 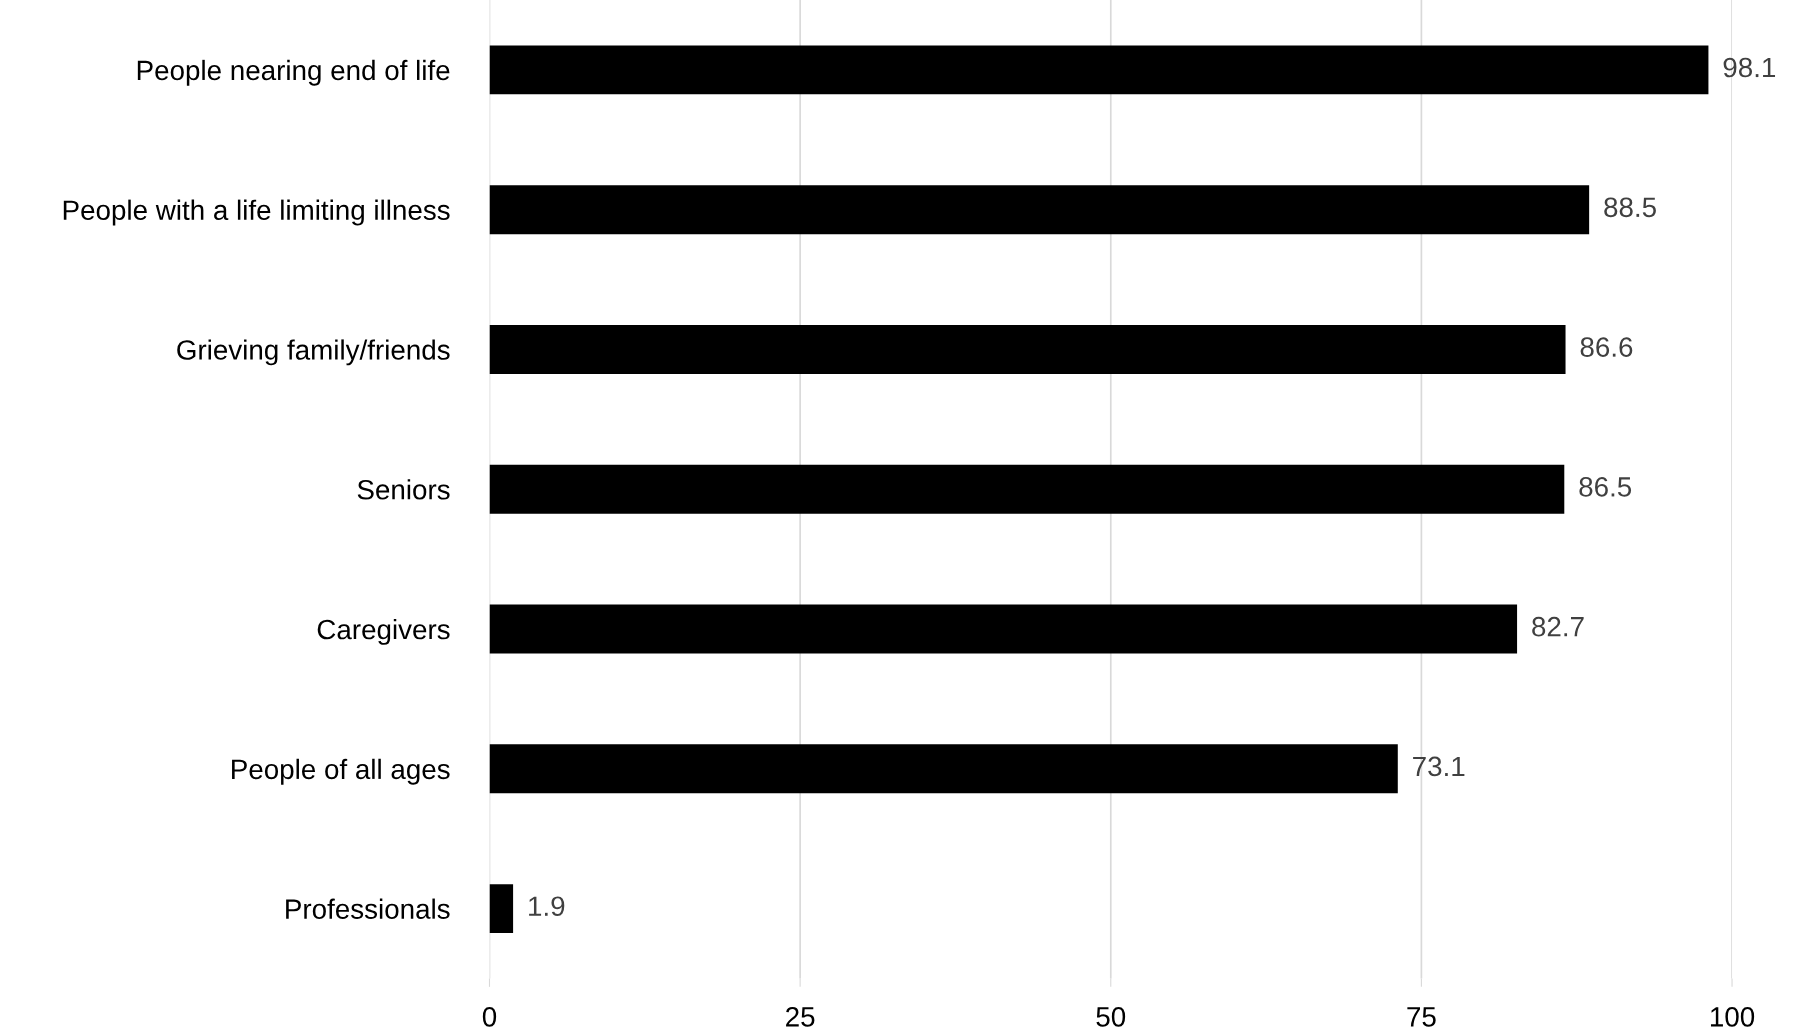 I want to click on data-label: 86.6, so click(x=1606, y=347).